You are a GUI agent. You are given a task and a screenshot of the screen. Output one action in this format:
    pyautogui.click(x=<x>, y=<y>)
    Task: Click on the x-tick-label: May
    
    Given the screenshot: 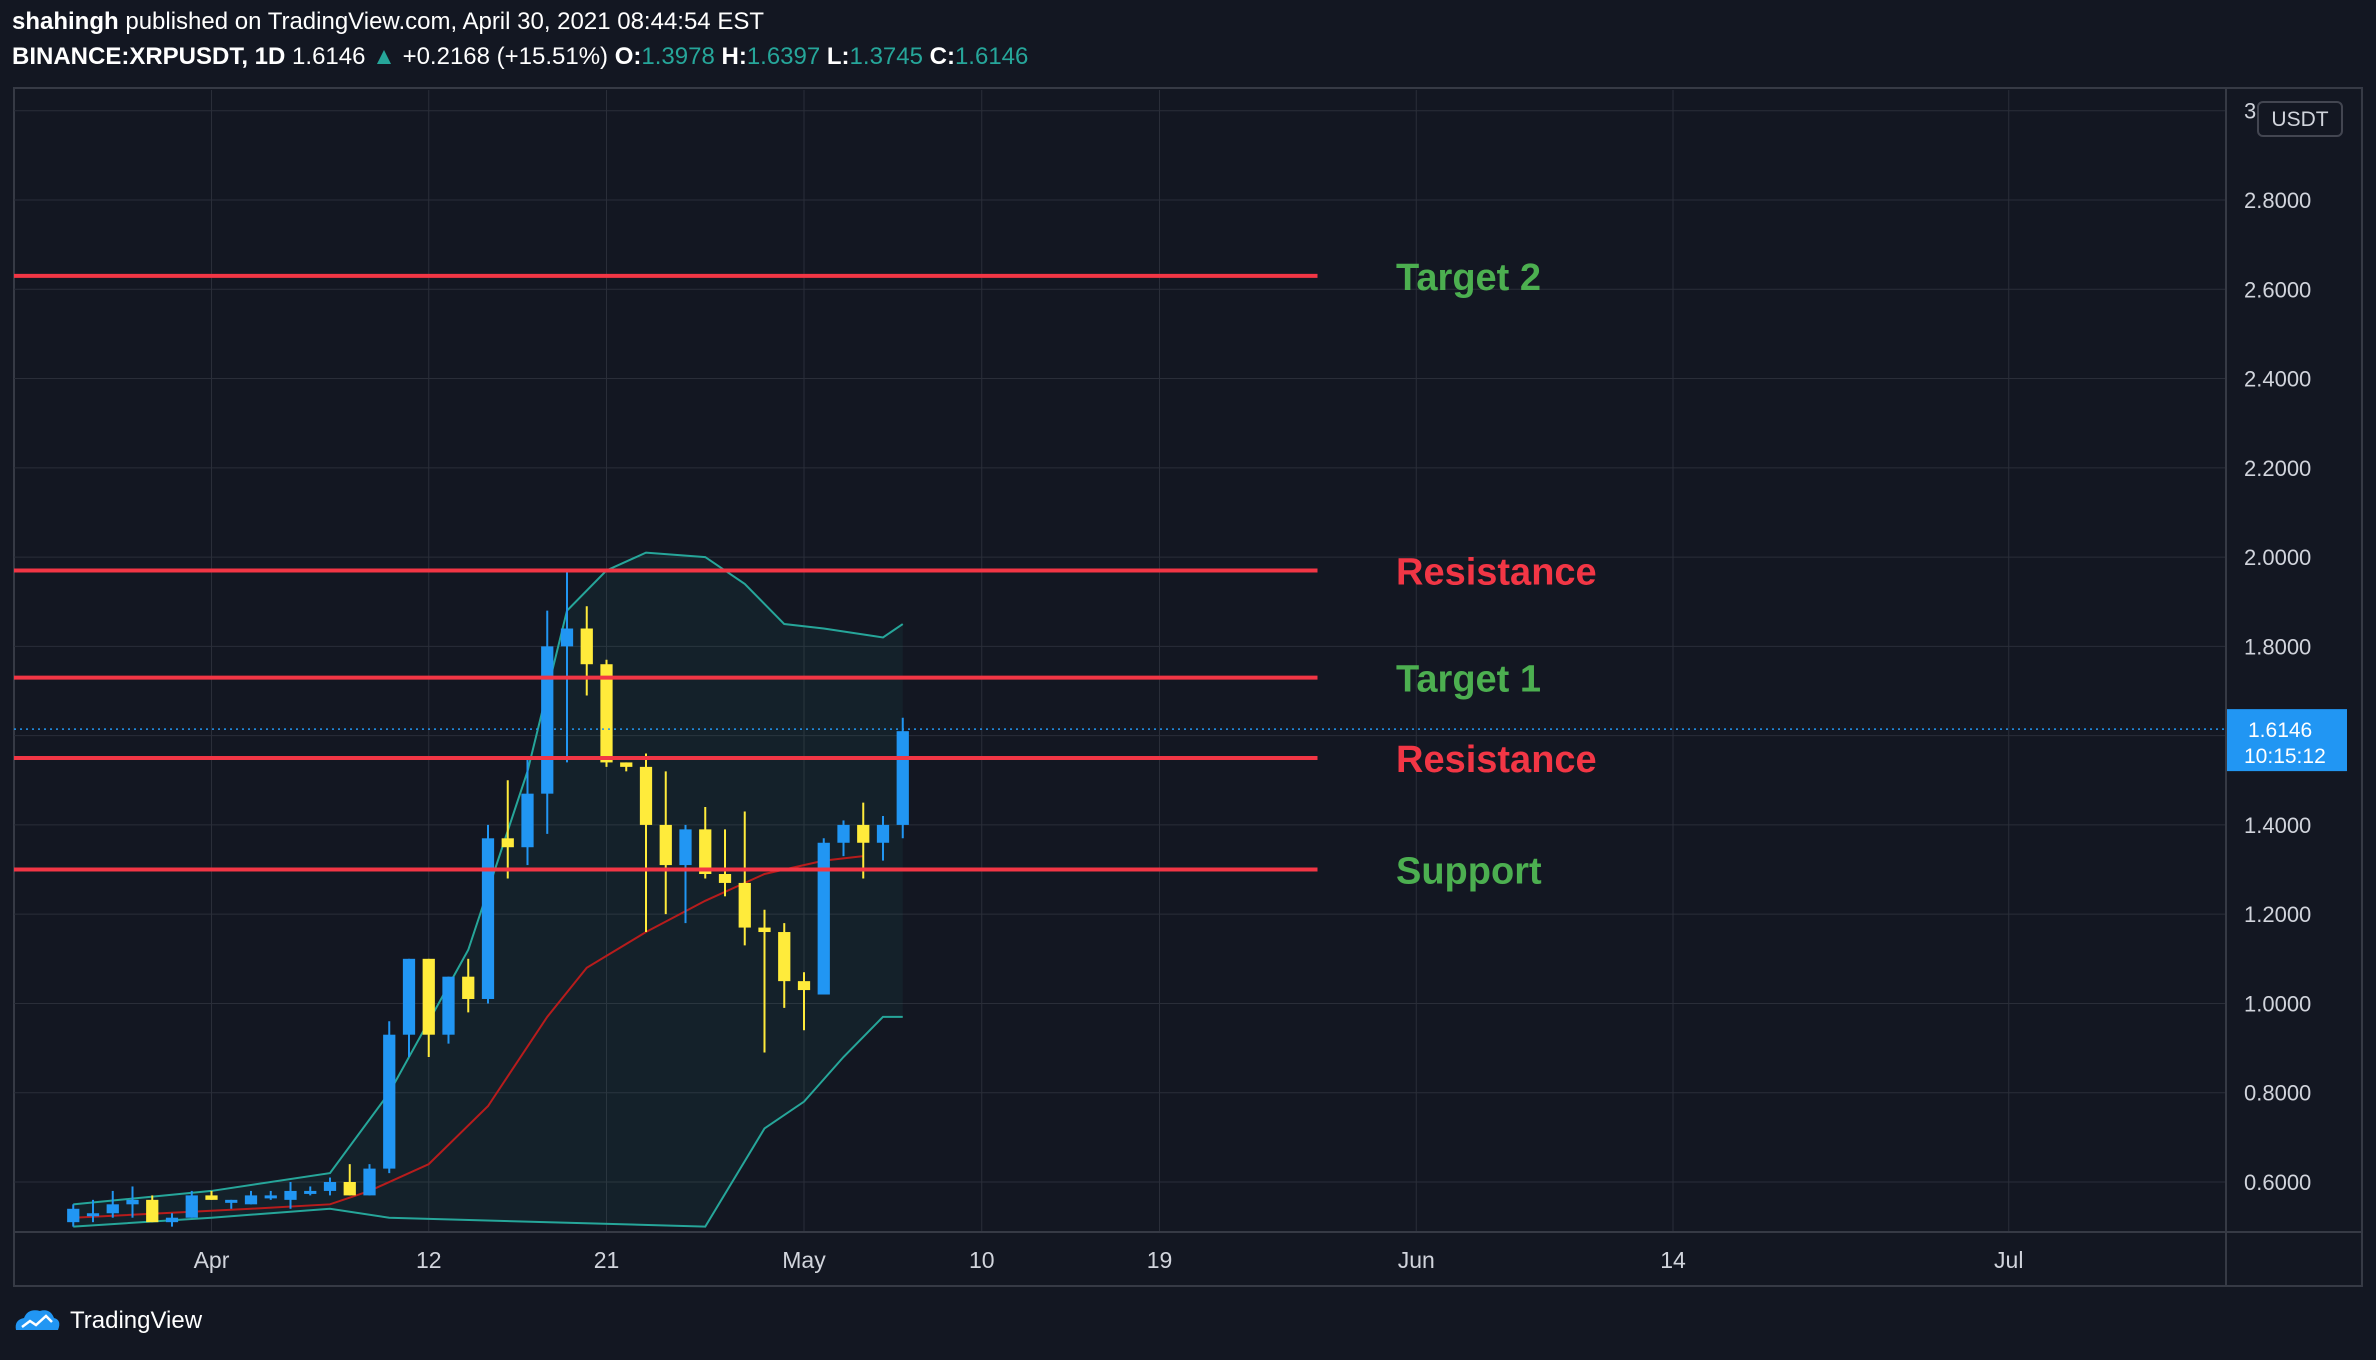 What is the action you would take?
    pyautogui.click(x=804, y=1260)
    